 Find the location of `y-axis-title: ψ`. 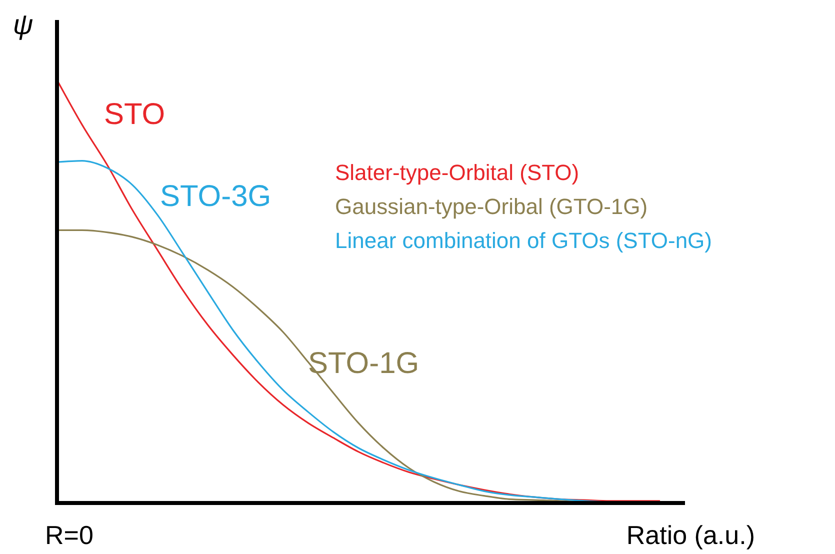

y-axis-title: ψ is located at coordinates (23, 24).